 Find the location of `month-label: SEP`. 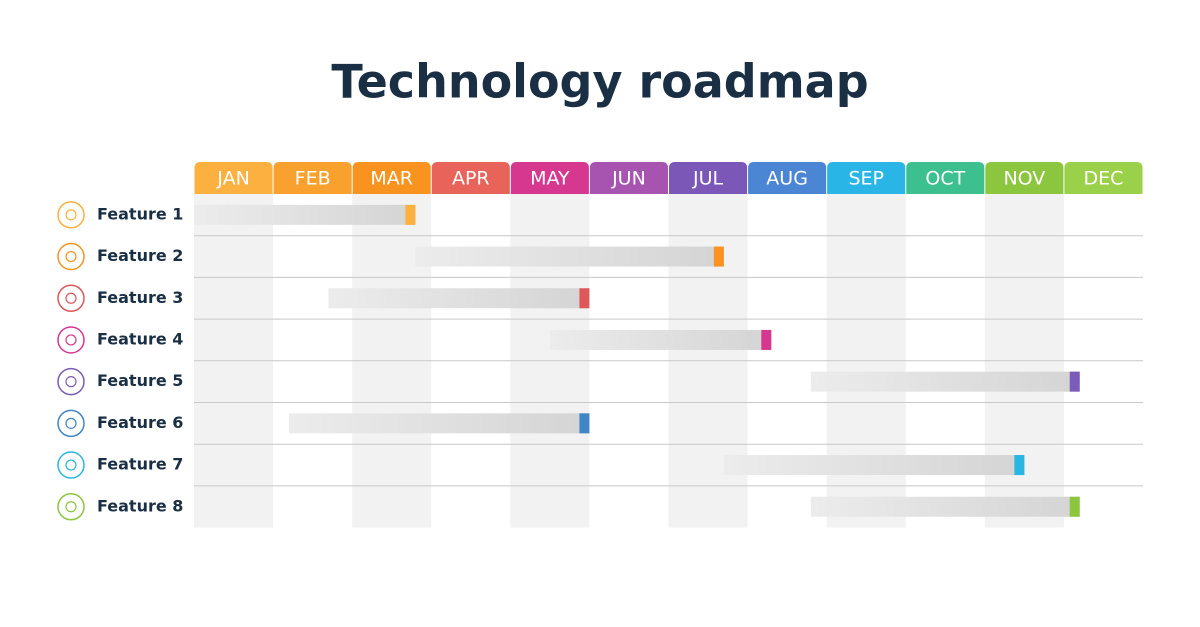

month-label: SEP is located at coordinates (866, 179).